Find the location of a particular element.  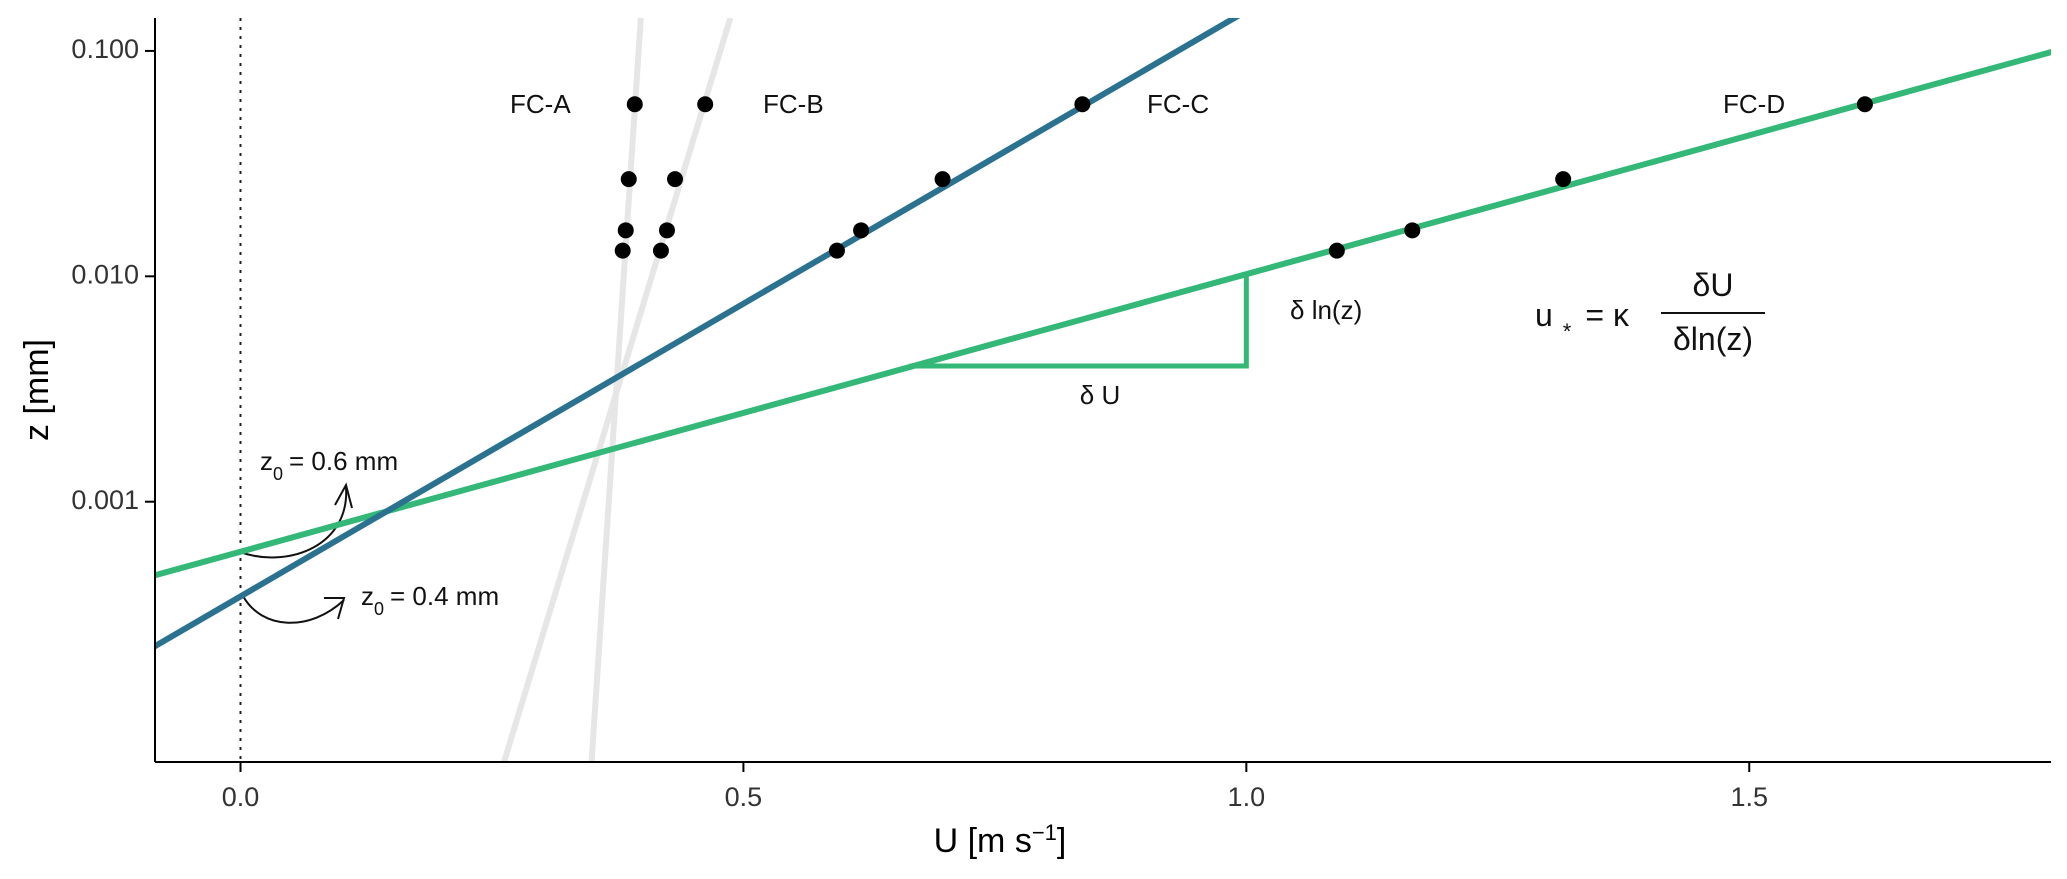

z0-upper-arrow is located at coordinates (295, 522).